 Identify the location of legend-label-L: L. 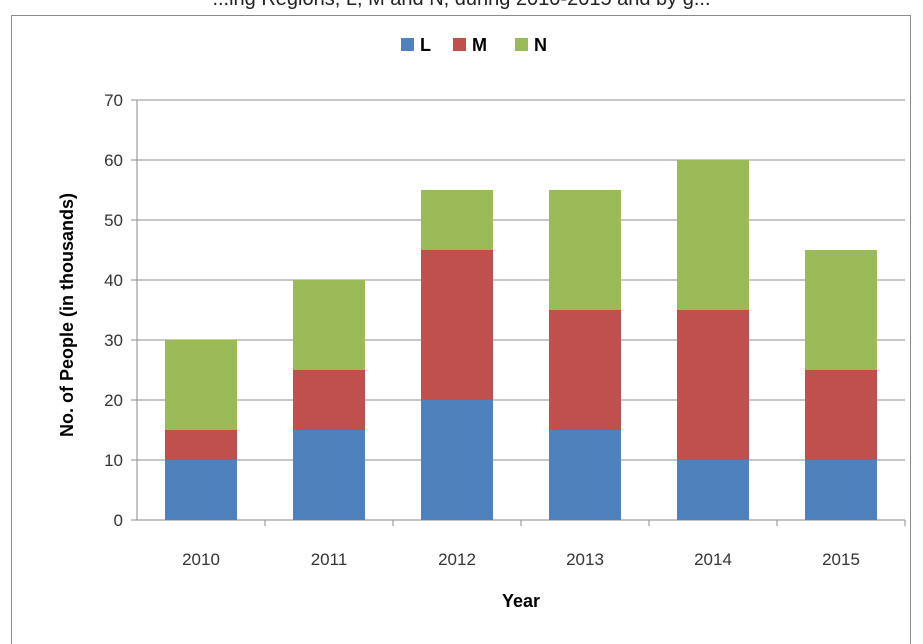
(425, 45).